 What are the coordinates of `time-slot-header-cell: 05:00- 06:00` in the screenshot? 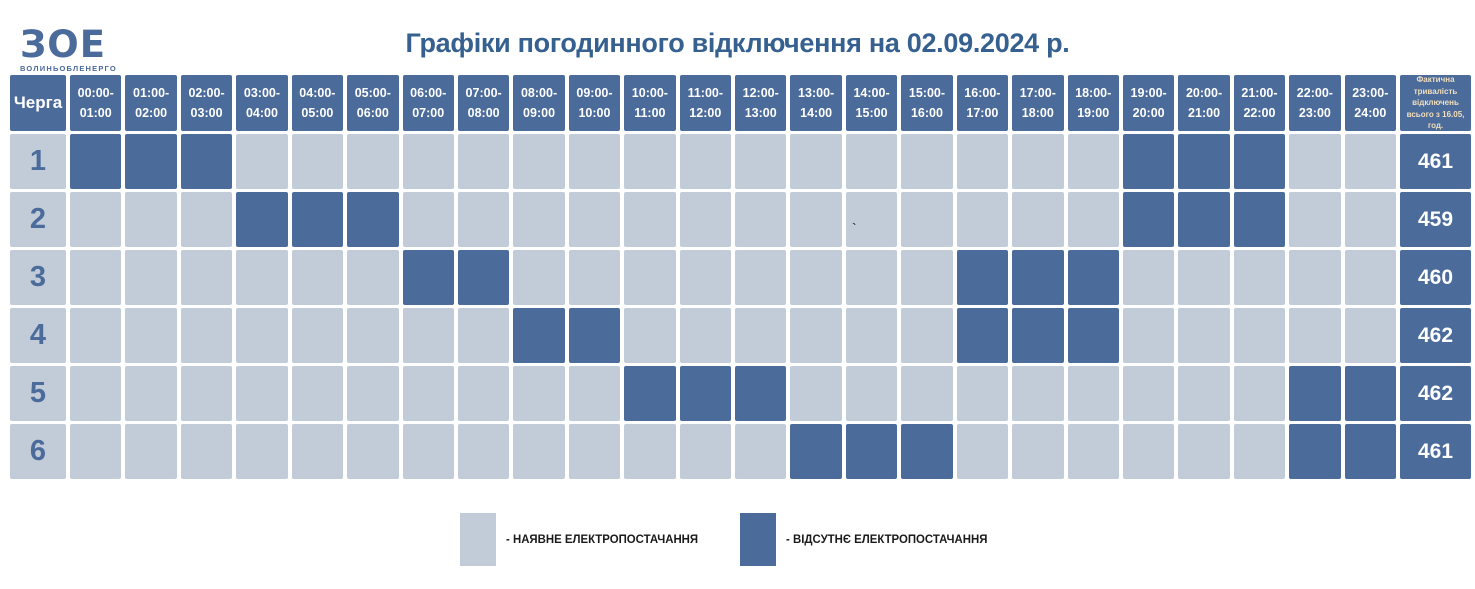 It's located at (373, 103).